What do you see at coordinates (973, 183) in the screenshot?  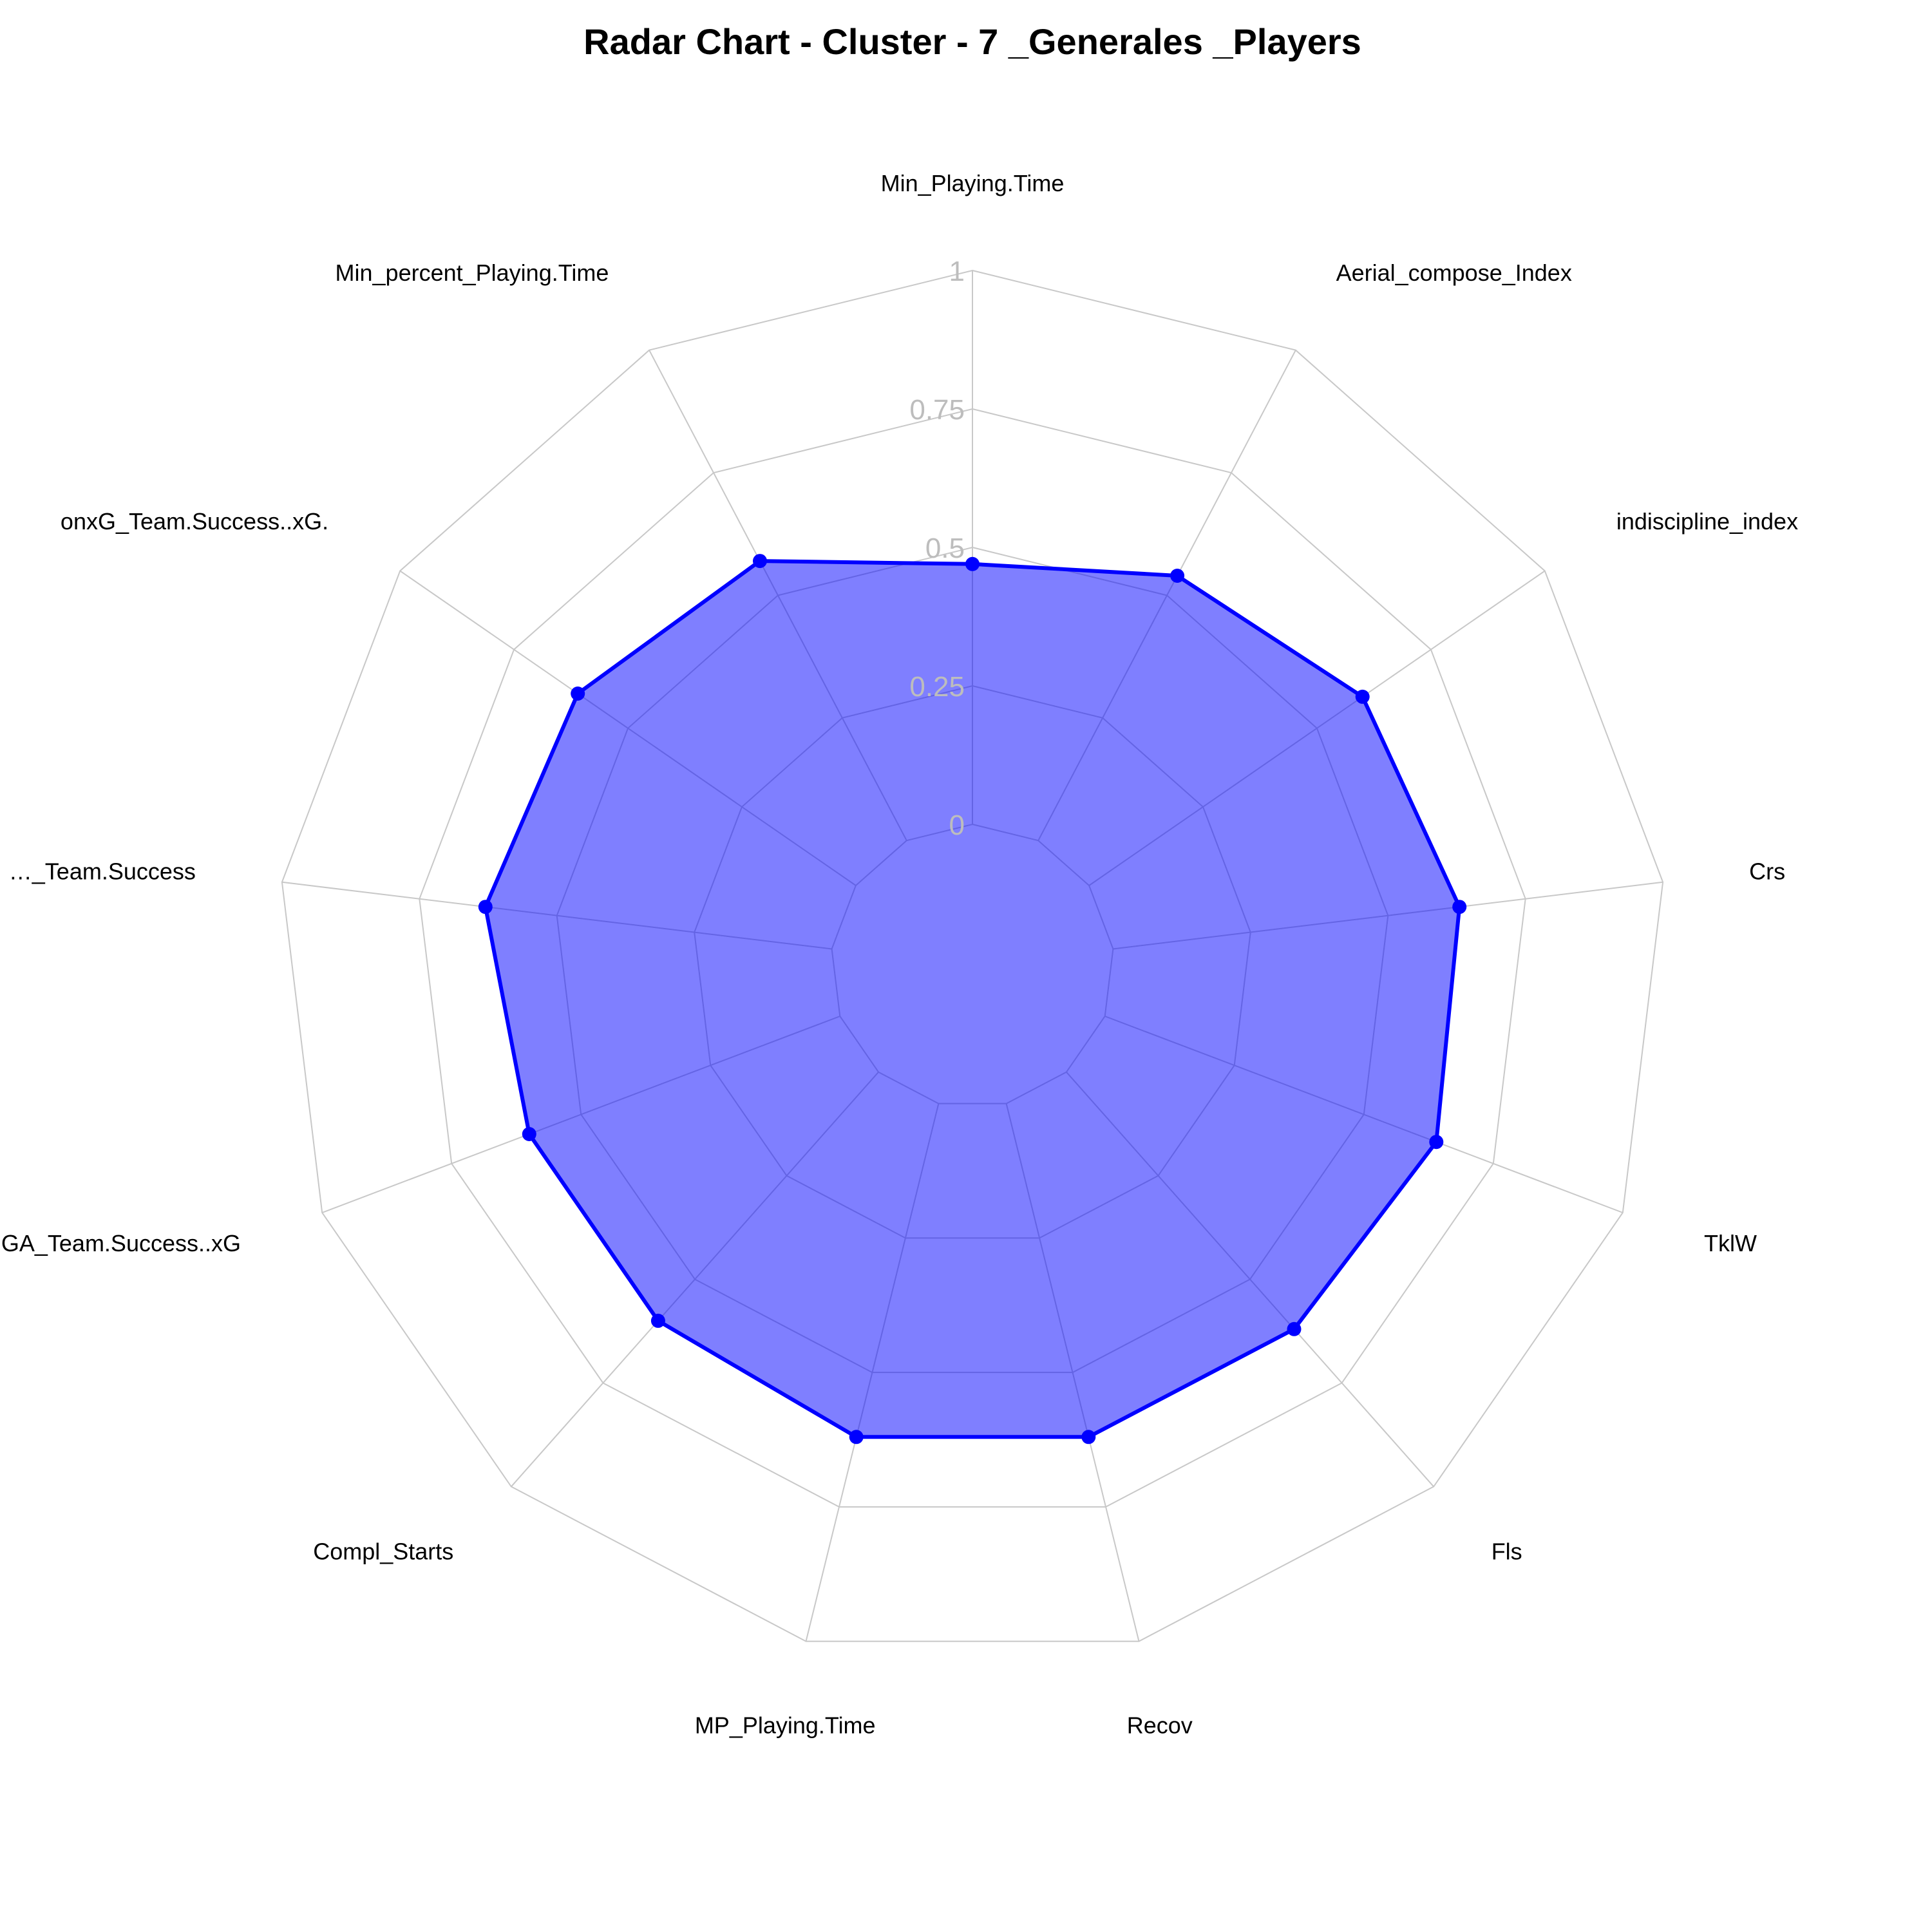 I see `axis-label-Min_Playing.Time: Min_Playing.Time` at bounding box center [973, 183].